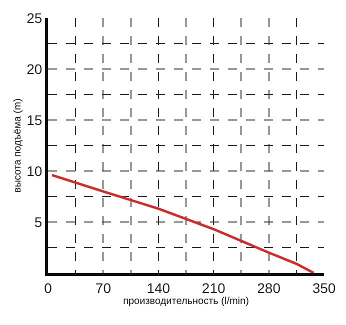  I want to click on x-tick-label: 280, so click(269, 288).